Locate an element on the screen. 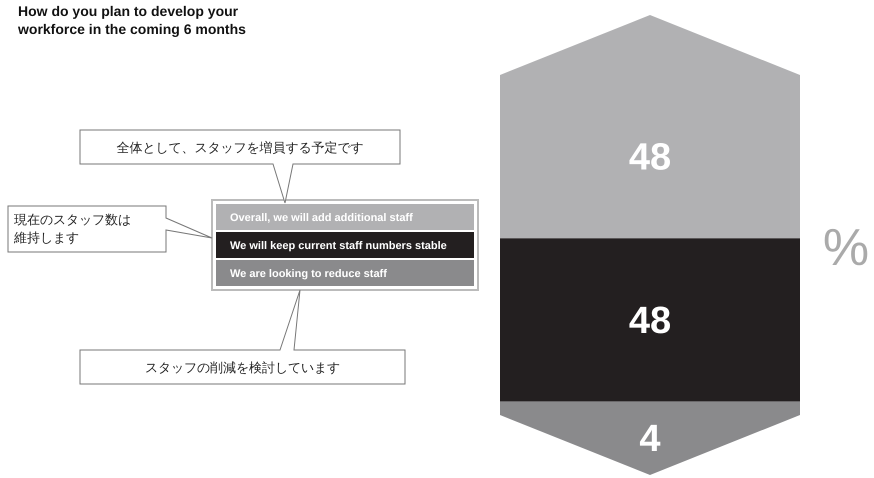 The height and width of the screenshot is (478, 874). text: How do you plan to develop your workforce in the coming 6 months is located at coordinates (131, 20).